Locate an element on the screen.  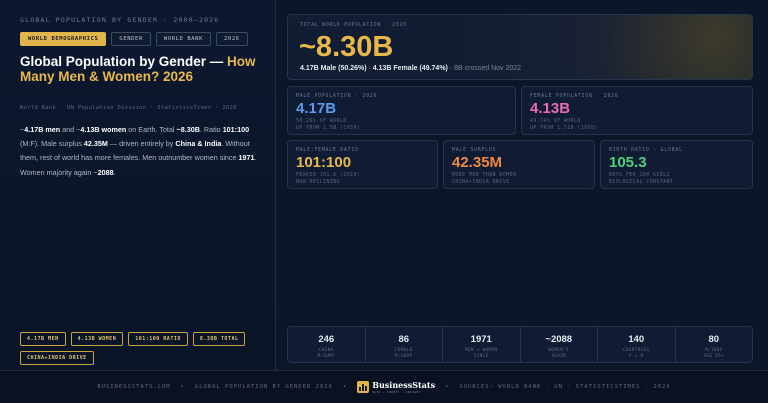
hero-sep: · is located at coordinates (369, 68).